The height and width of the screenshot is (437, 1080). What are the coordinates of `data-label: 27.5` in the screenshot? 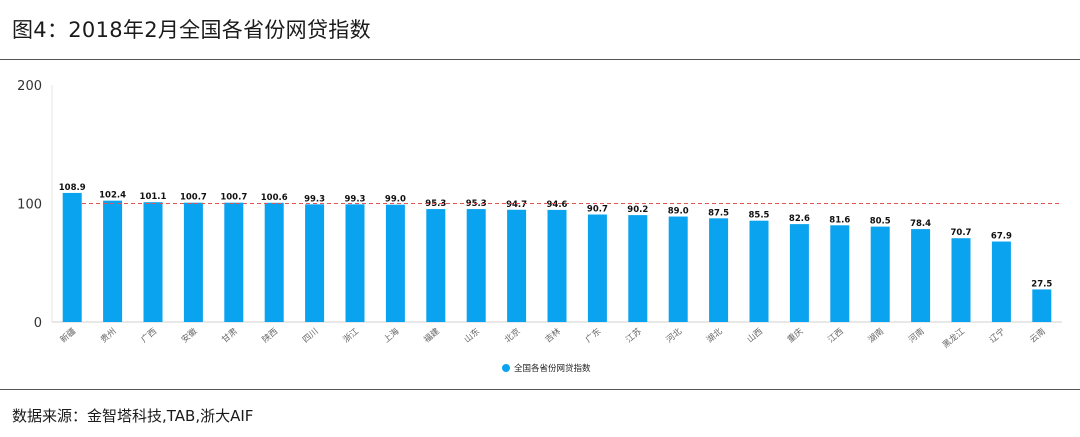 It's located at (1041, 284).